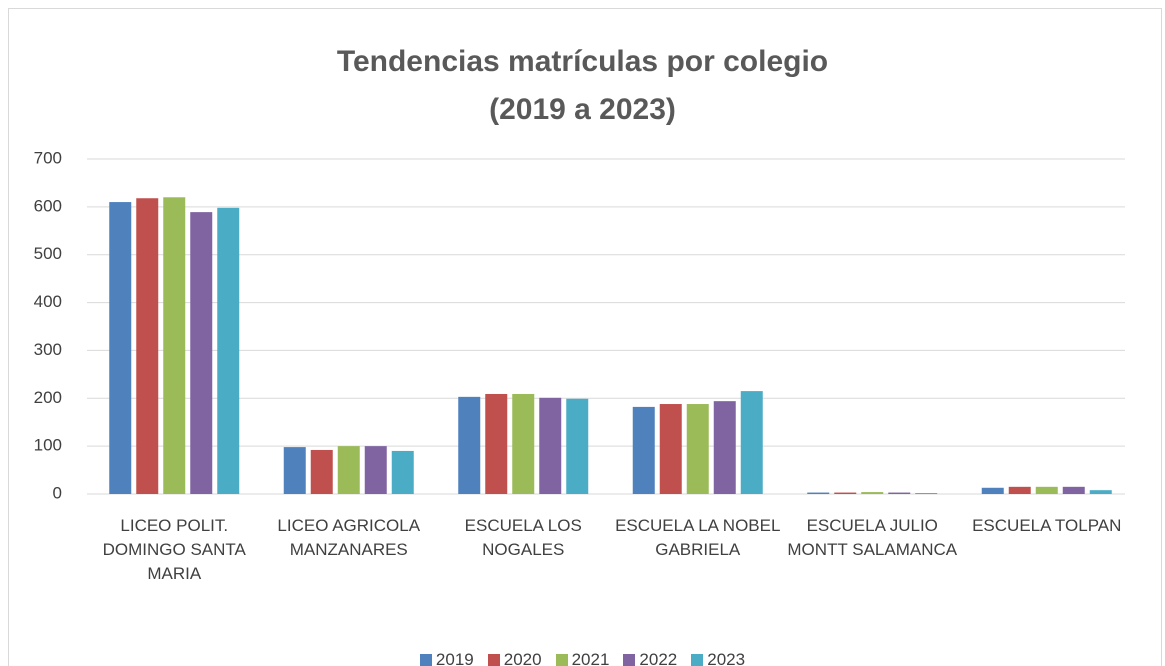 The width and height of the screenshot is (1165, 666). I want to click on legend-label: 2020, so click(522, 658).